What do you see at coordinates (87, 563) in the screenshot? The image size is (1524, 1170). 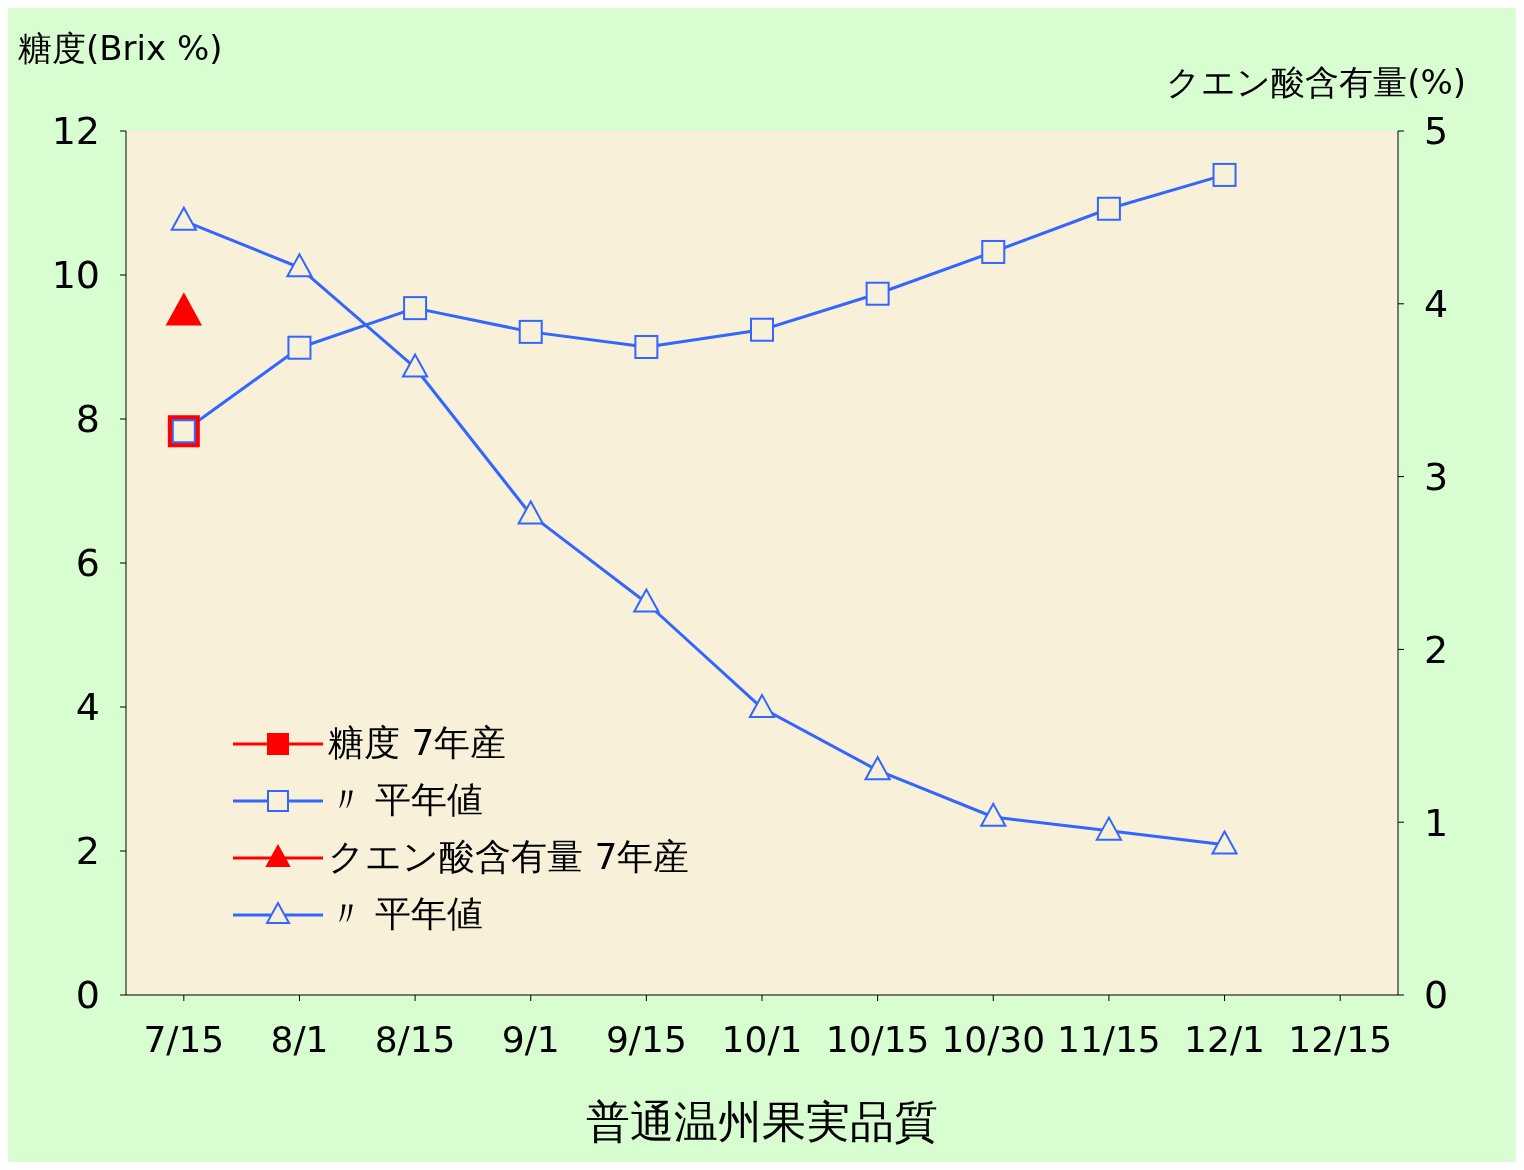 I see `y-tick-label: 6` at bounding box center [87, 563].